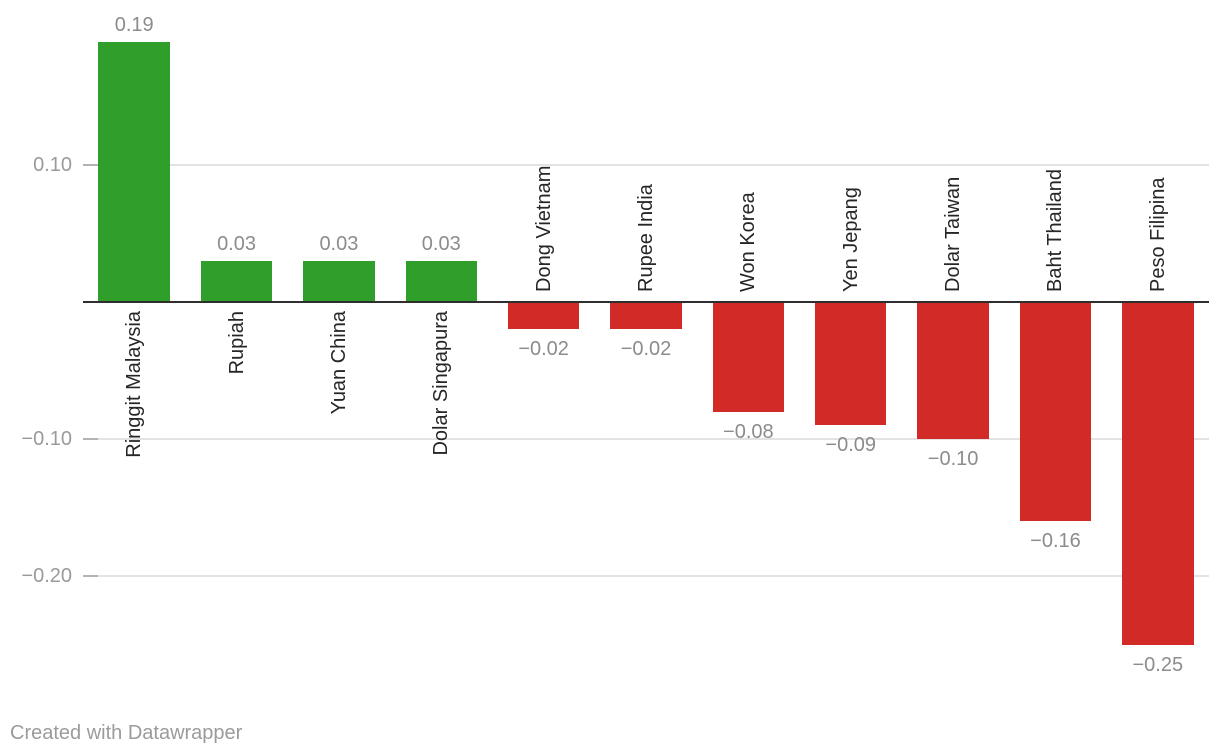 The image size is (1220, 756). What do you see at coordinates (1158, 664) in the screenshot?
I see `bar-value-label: −0.25` at bounding box center [1158, 664].